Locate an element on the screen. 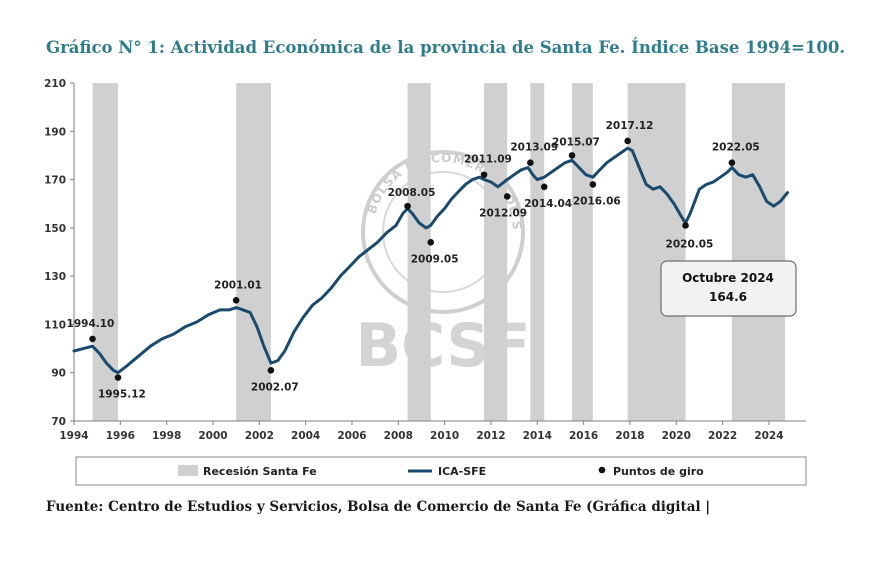 Image resolution: width=870 pixels, height=580 pixels. x-tick-label: 1996 is located at coordinates (120, 436).